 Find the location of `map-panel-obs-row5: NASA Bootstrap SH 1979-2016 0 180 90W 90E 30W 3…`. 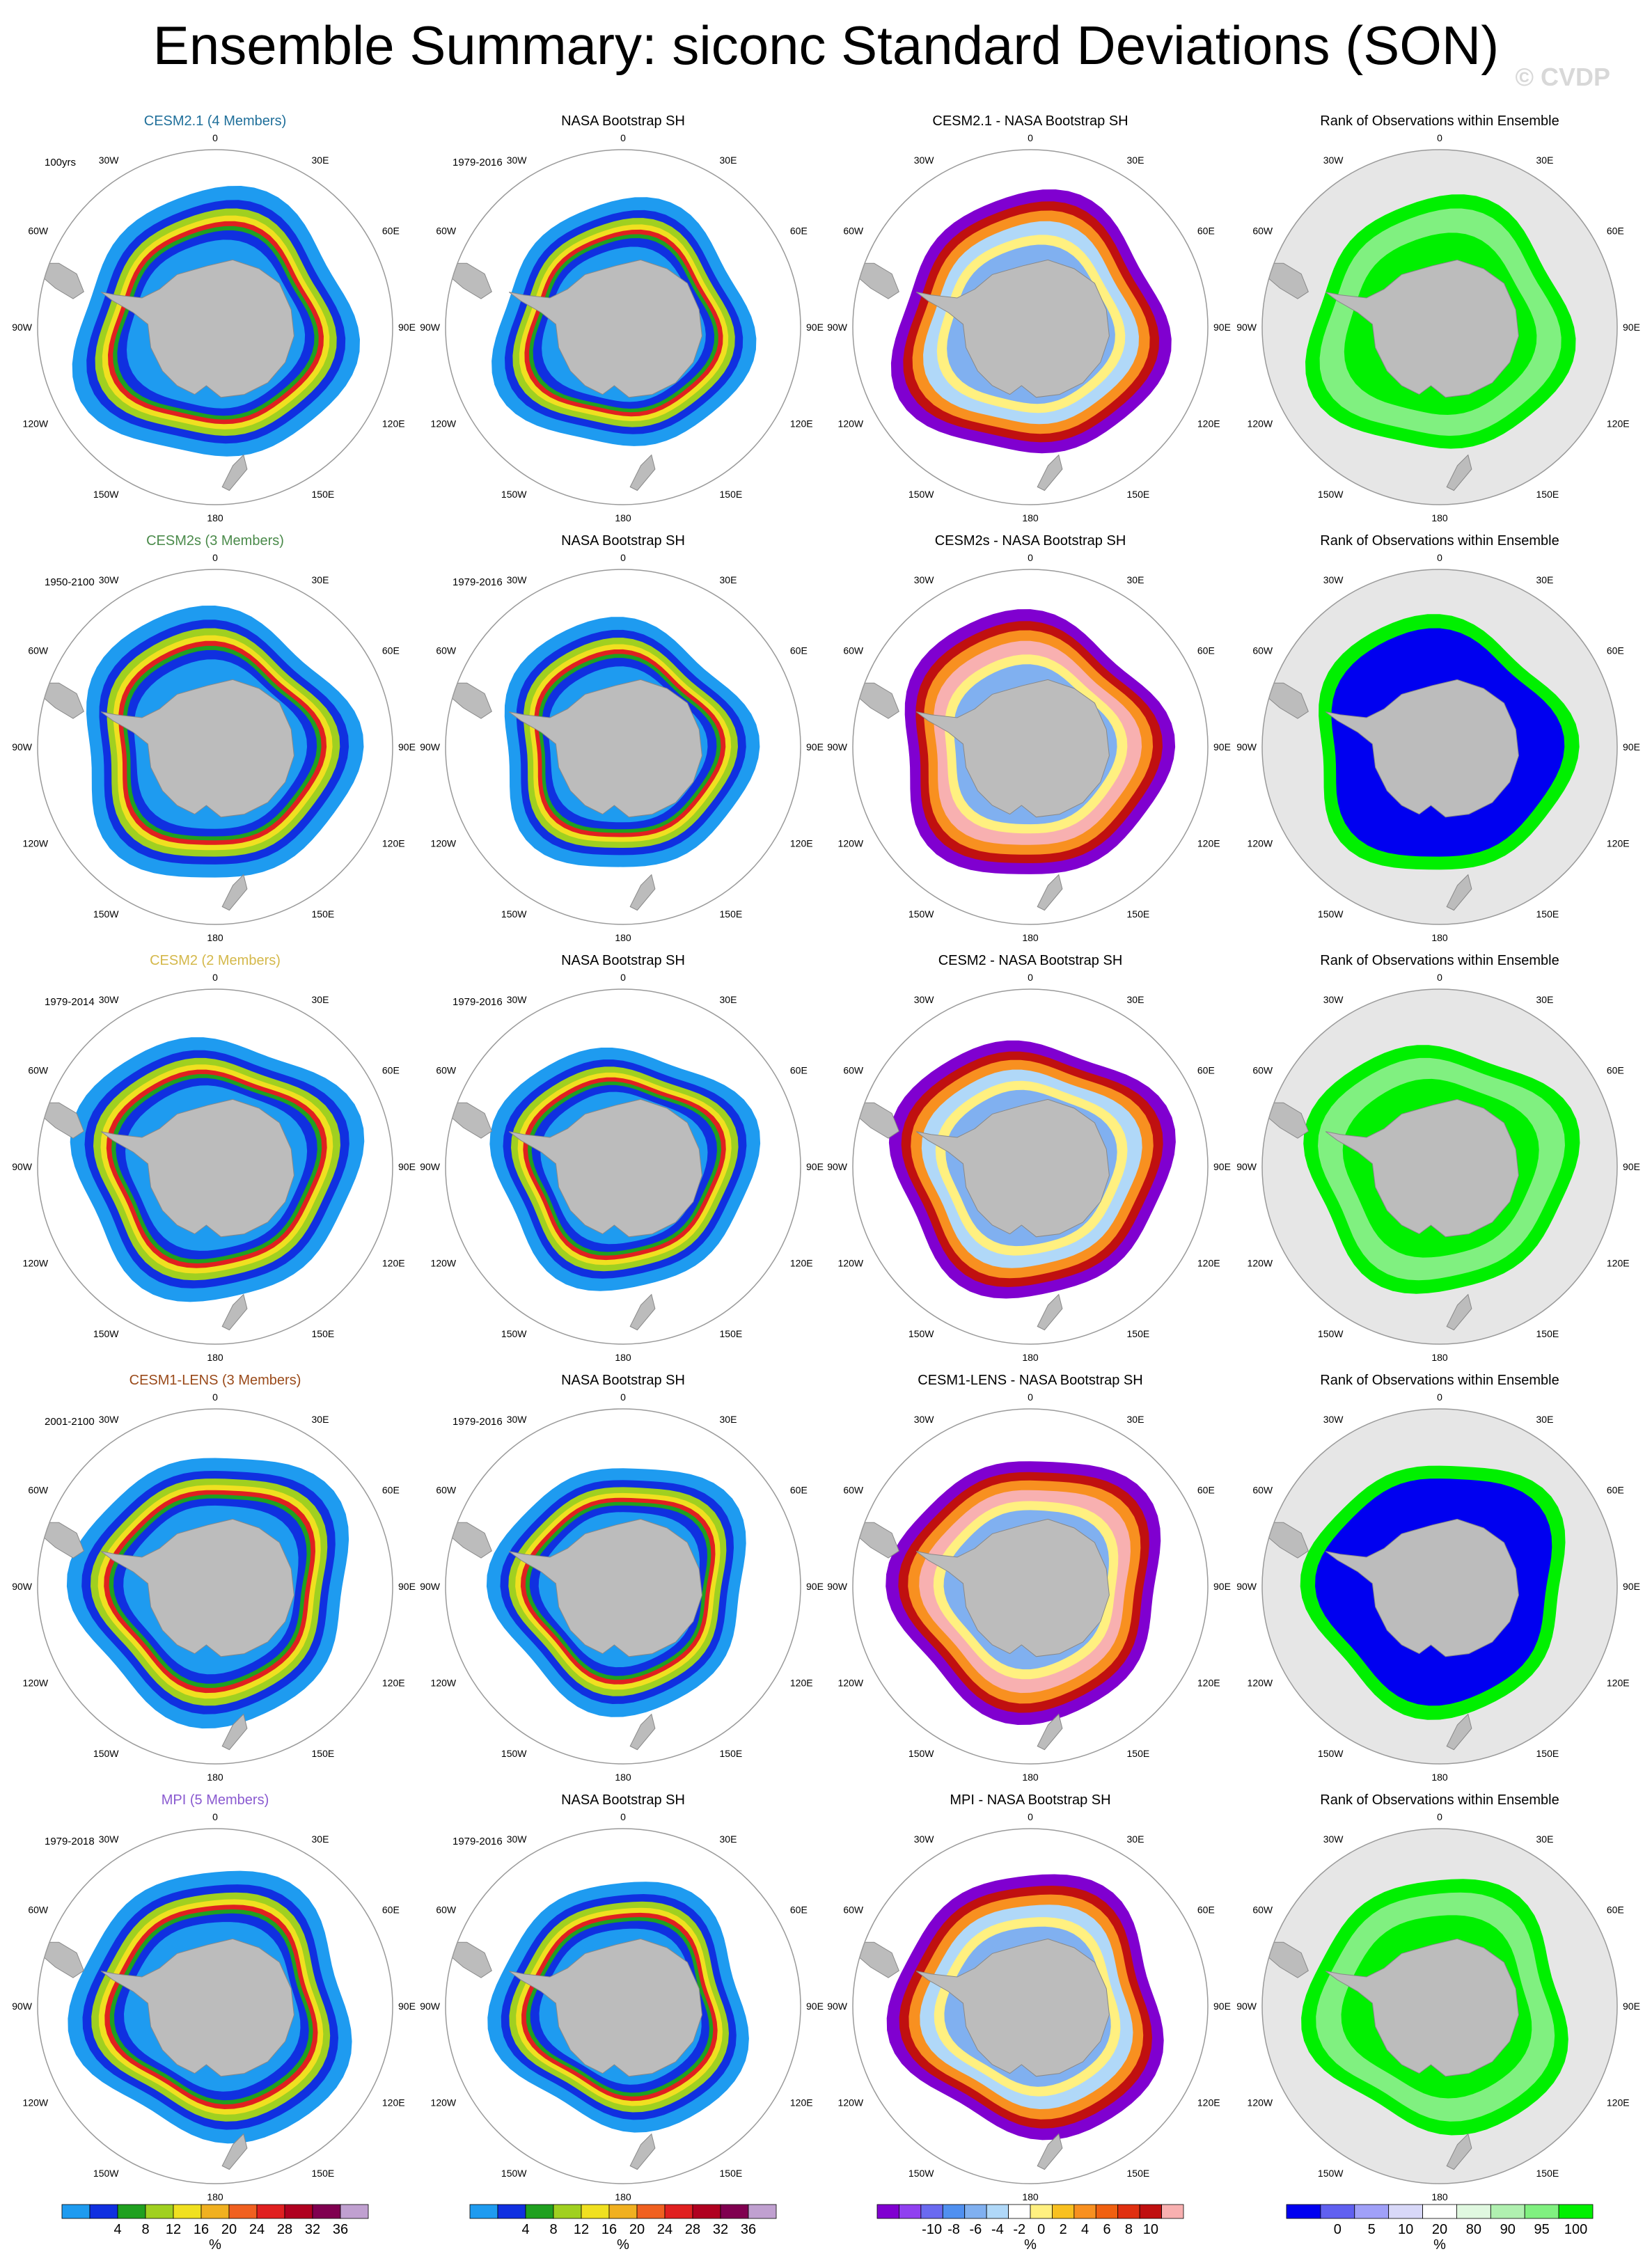

map-panel-obs-row5: NASA Bootstrap SH 1979-2016 0 180 90W 90E 30W 3… is located at coordinates (622, 1997).